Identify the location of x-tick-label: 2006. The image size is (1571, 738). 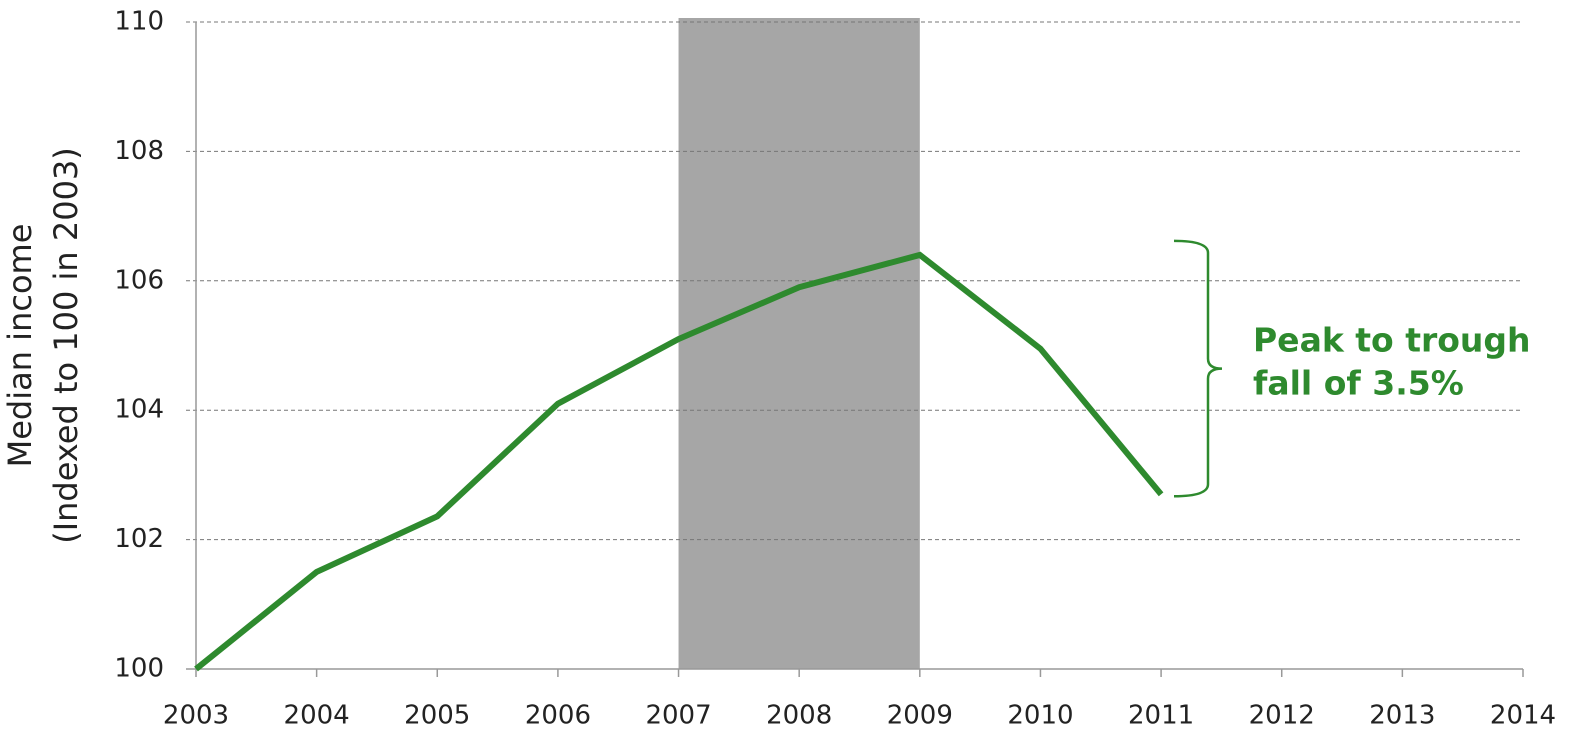
(558, 716).